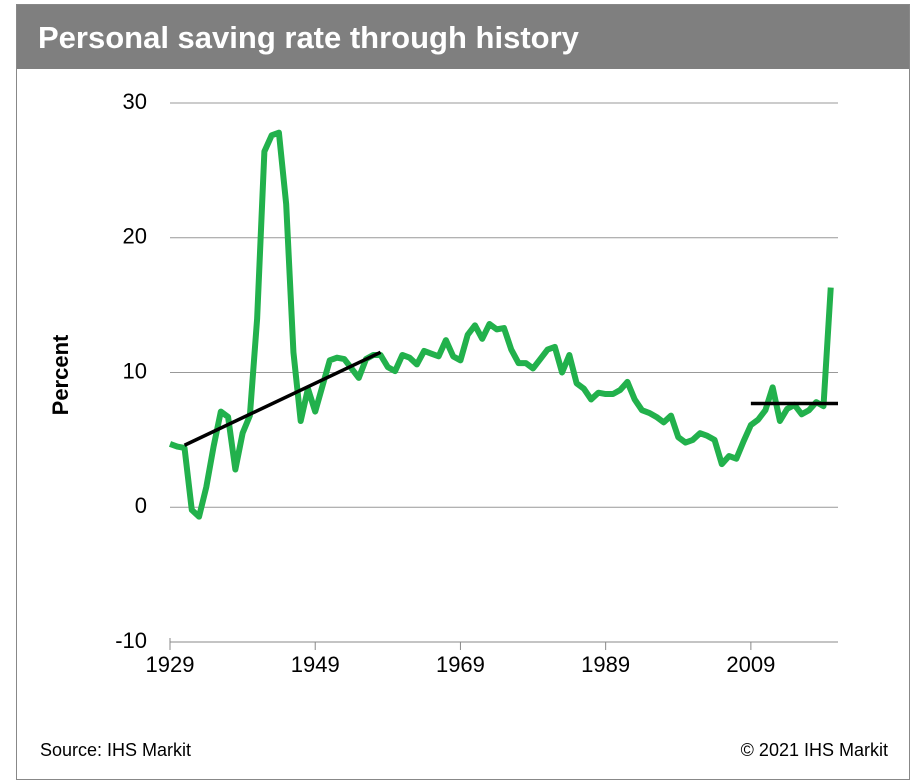 This screenshot has height=784, width=913. I want to click on source: Source: IHS Markit, so click(115, 750).